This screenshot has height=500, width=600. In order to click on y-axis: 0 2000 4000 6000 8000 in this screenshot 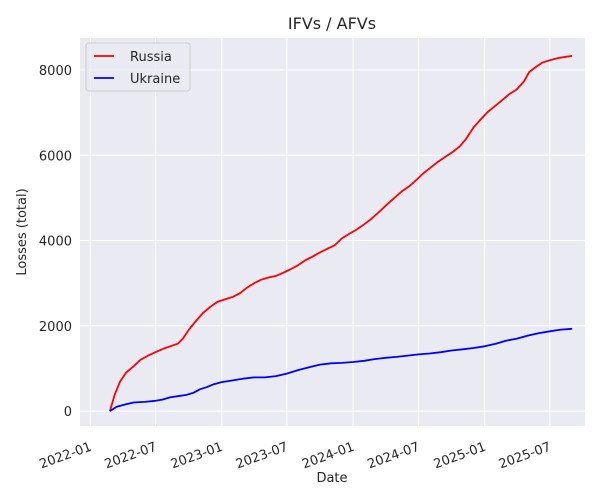, I will do `click(55, 242)`.